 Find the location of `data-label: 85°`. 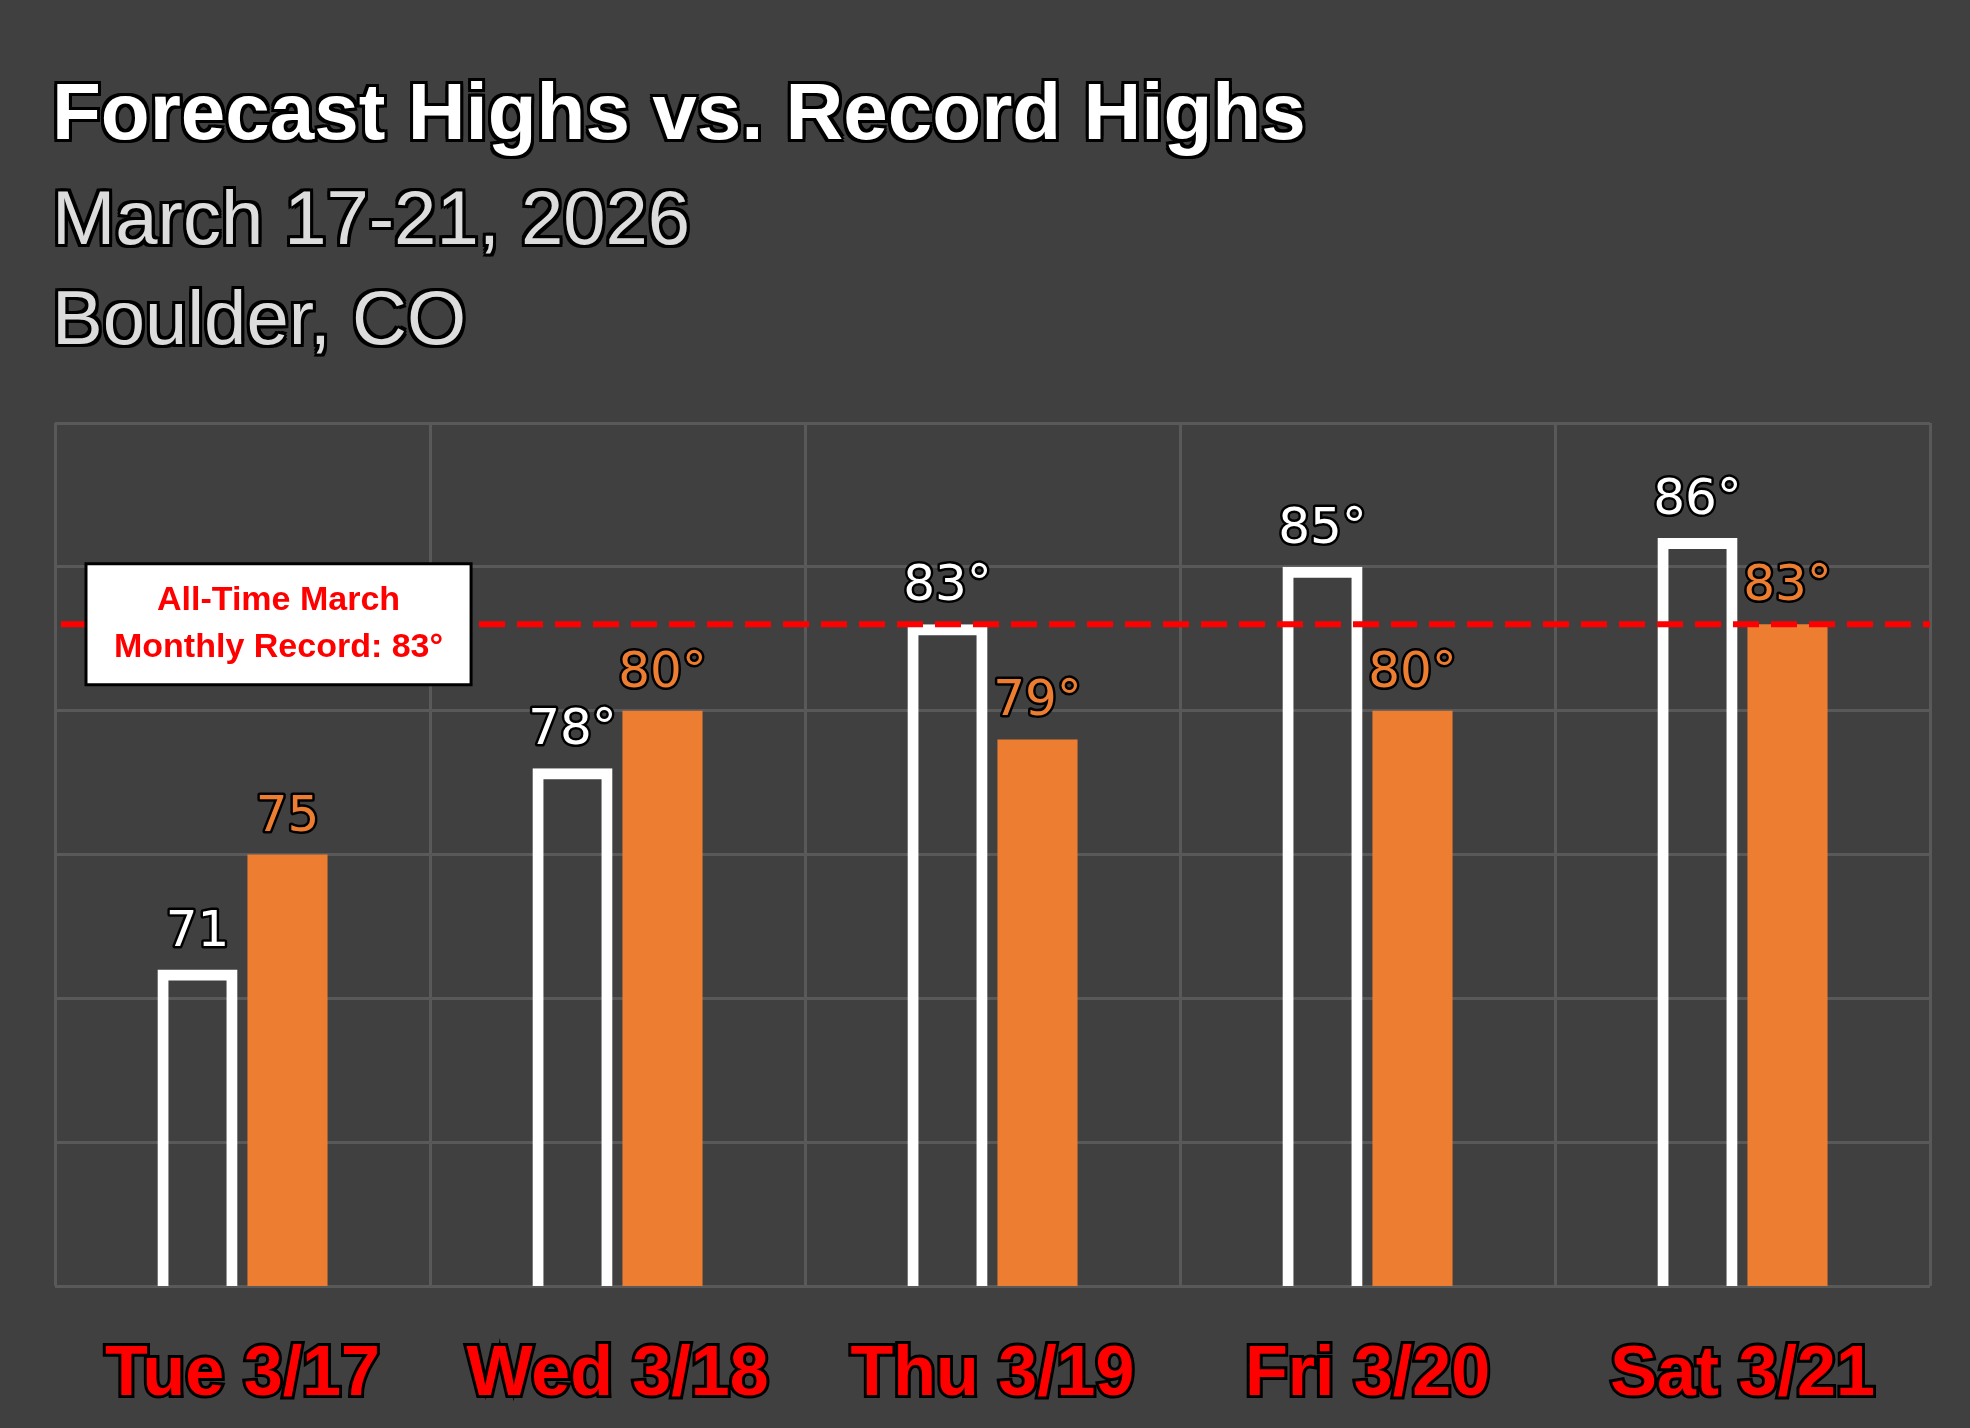

data-label: 85° is located at coordinates (1322, 525).